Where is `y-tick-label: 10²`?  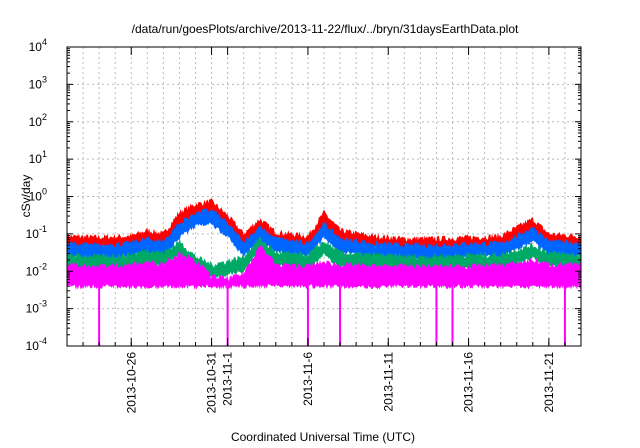
y-tick-label: 10² is located at coordinates (38, 120).